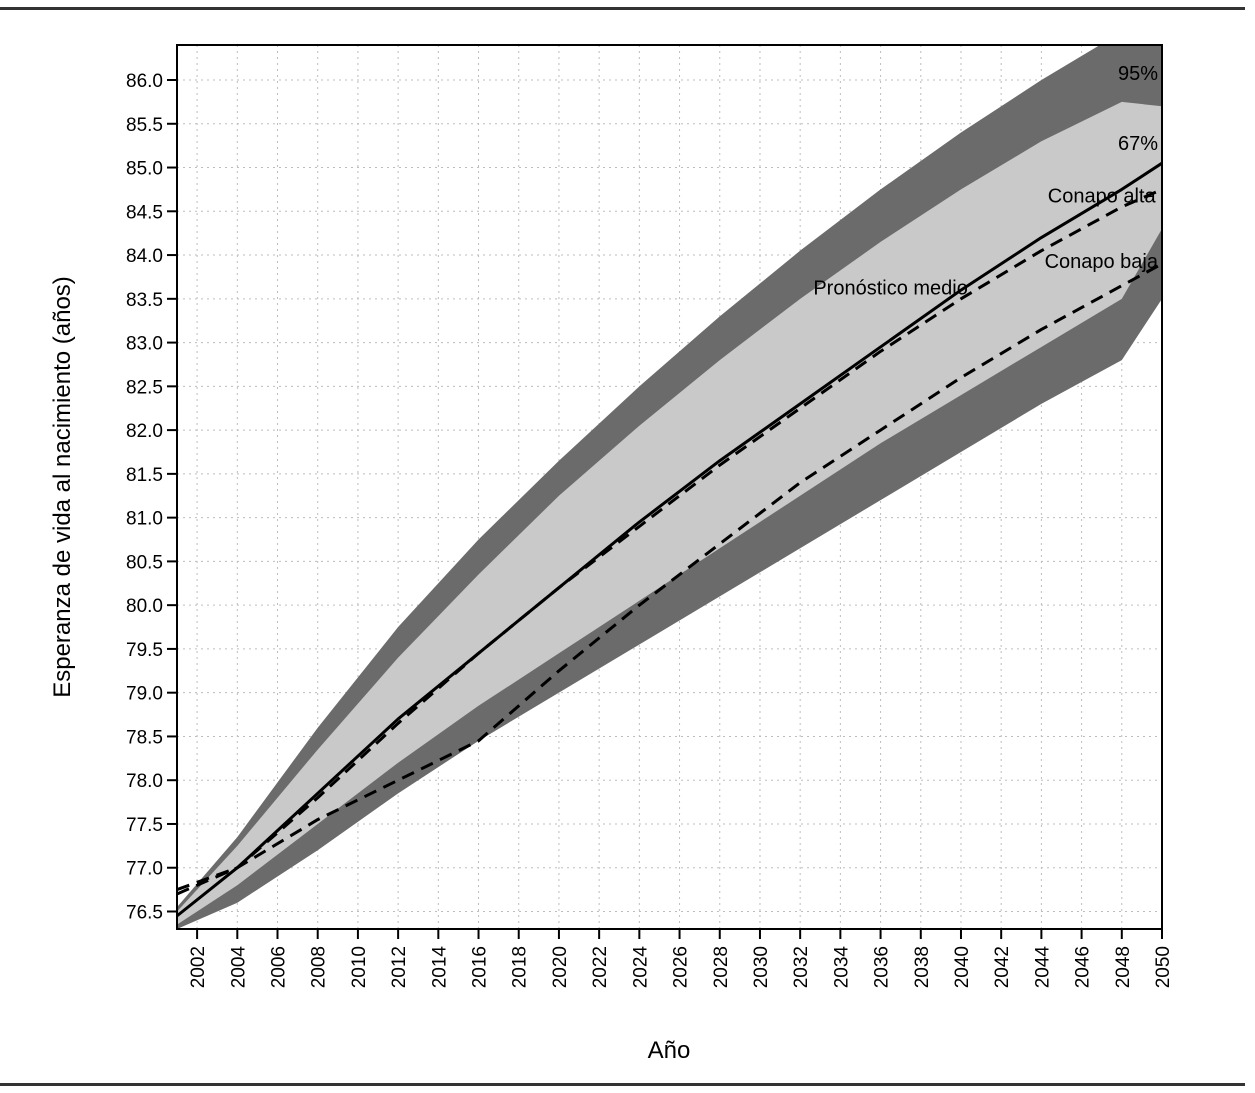  I want to click on annotation-label: 67%, so click(1138, 144).